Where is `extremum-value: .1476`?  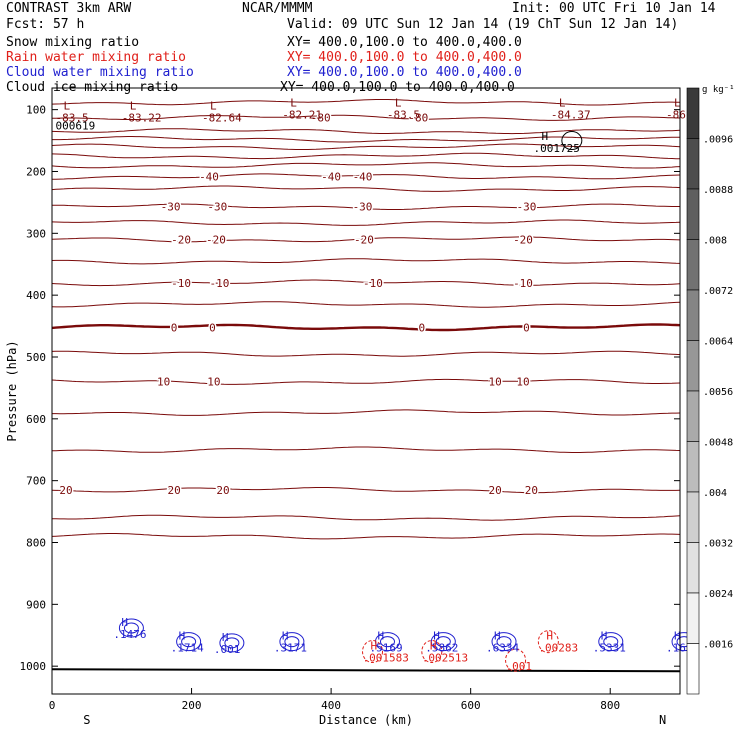
extremum-value: .1476 is located at coordinates (129, 634).